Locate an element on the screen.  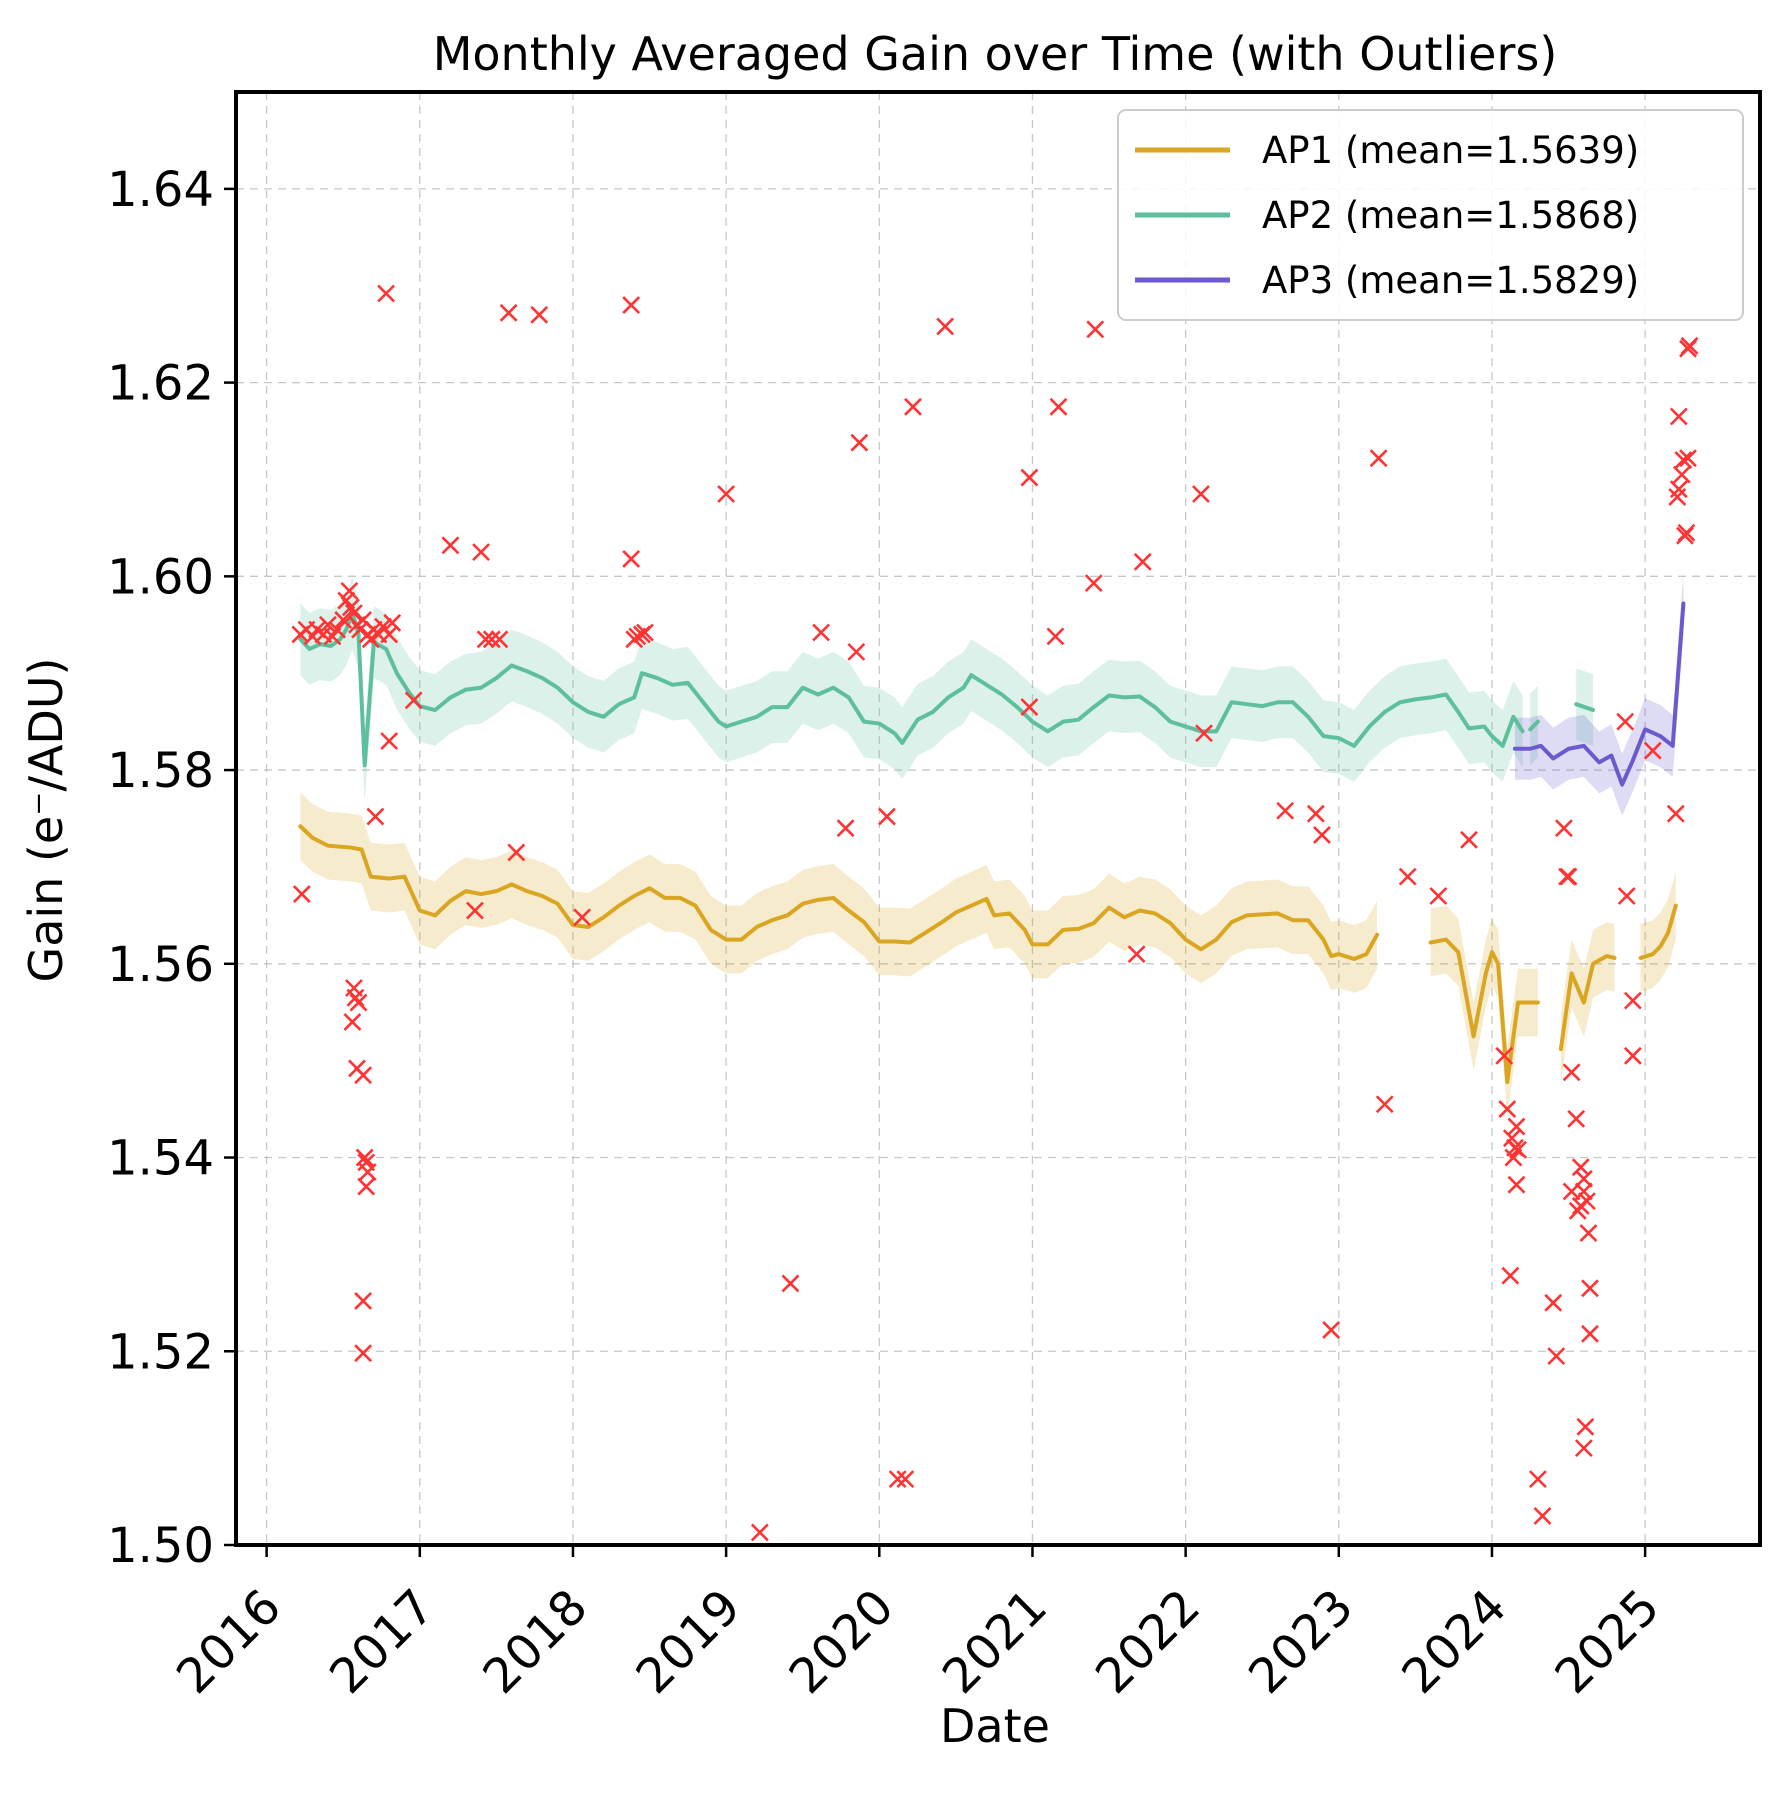
y-tick-label: 1.62 is located at coordinates (160, 384).